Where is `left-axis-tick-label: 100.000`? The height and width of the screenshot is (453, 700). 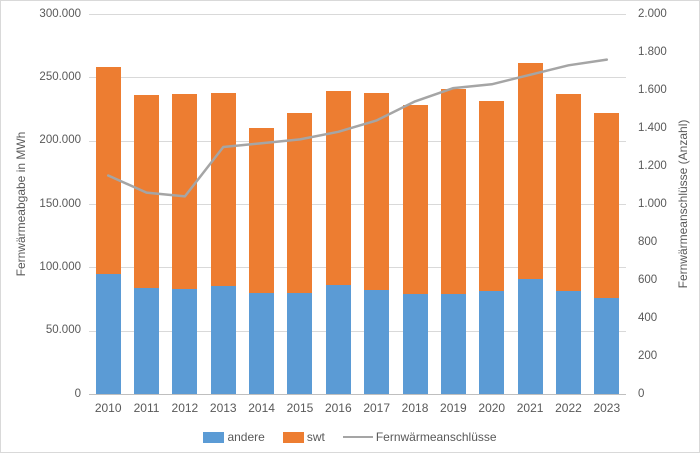
left-axis-tick-label: 100.000 is located at coordinates (60, 266).